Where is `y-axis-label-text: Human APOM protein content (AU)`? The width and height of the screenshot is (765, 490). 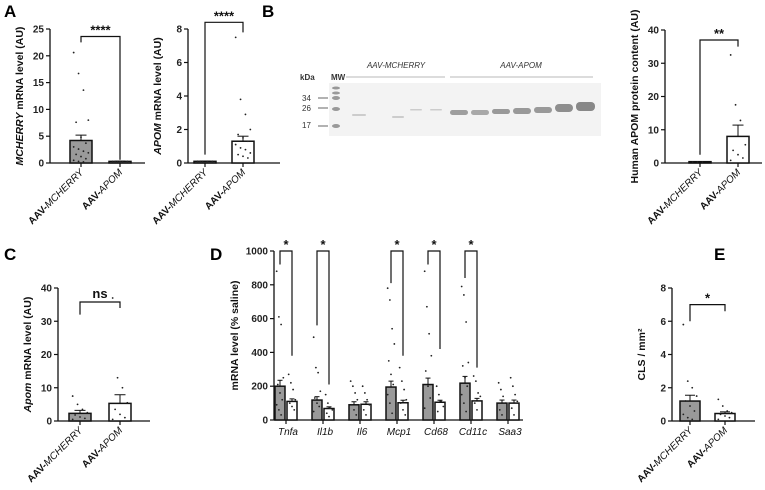
y-axis-label-text: Human APOM protein content (AU) is located at coordinates (635, 96).